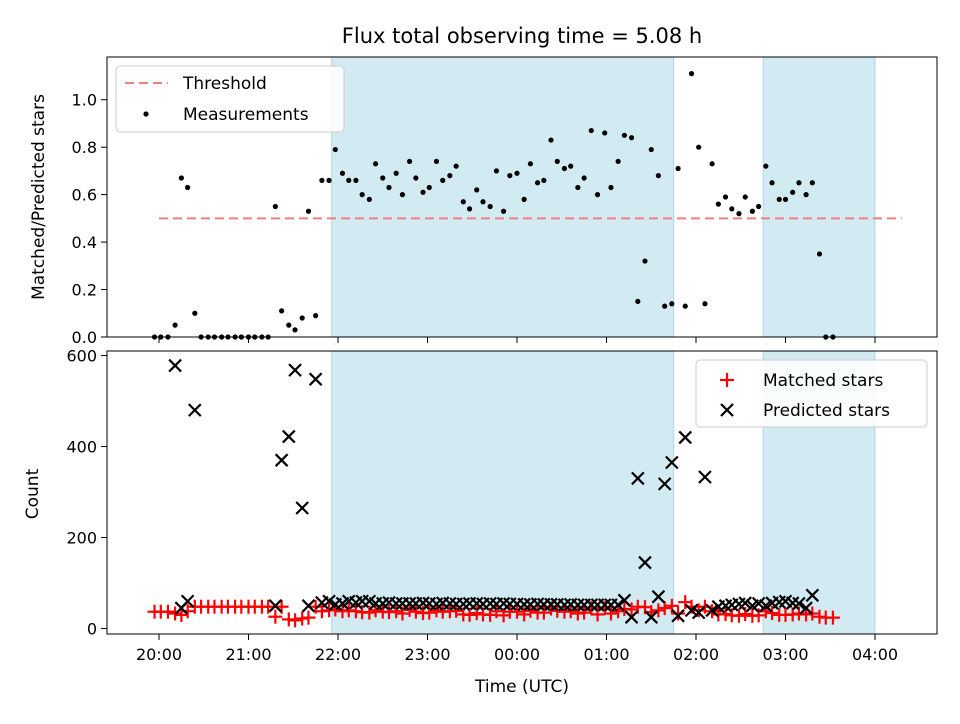 The height and width of the screenshot is (724, 960). Describe the element at coordinates (81, 538) in the screenshot. I see `bottom-y-tick-label: 200` at that location.